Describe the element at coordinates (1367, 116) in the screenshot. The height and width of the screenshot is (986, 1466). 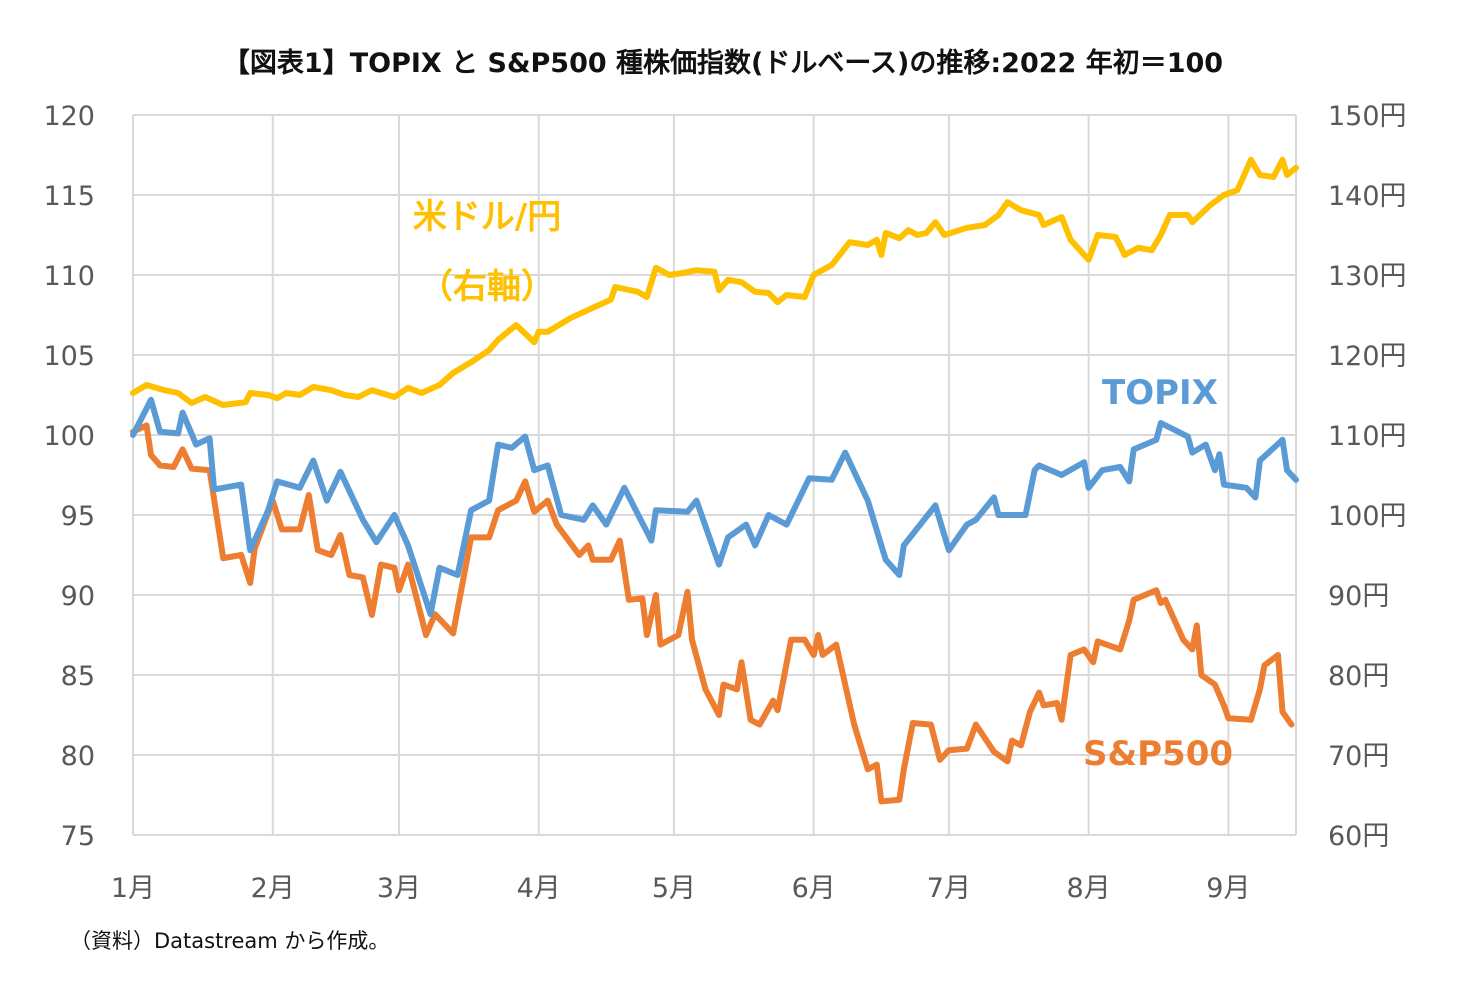
I see `y-right-tick-label: 150円` at that location.